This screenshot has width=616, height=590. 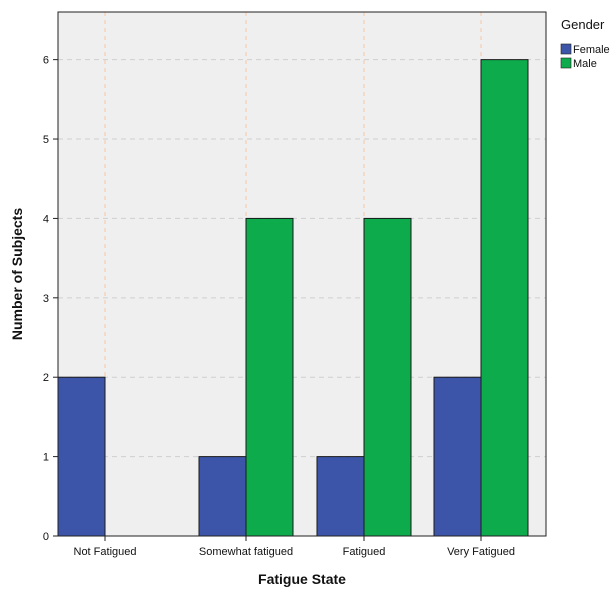 What do you see at coordinates (585, 64) in the screenshot?
I see `legend-label-male: Male` at bounding box center [585, 64].